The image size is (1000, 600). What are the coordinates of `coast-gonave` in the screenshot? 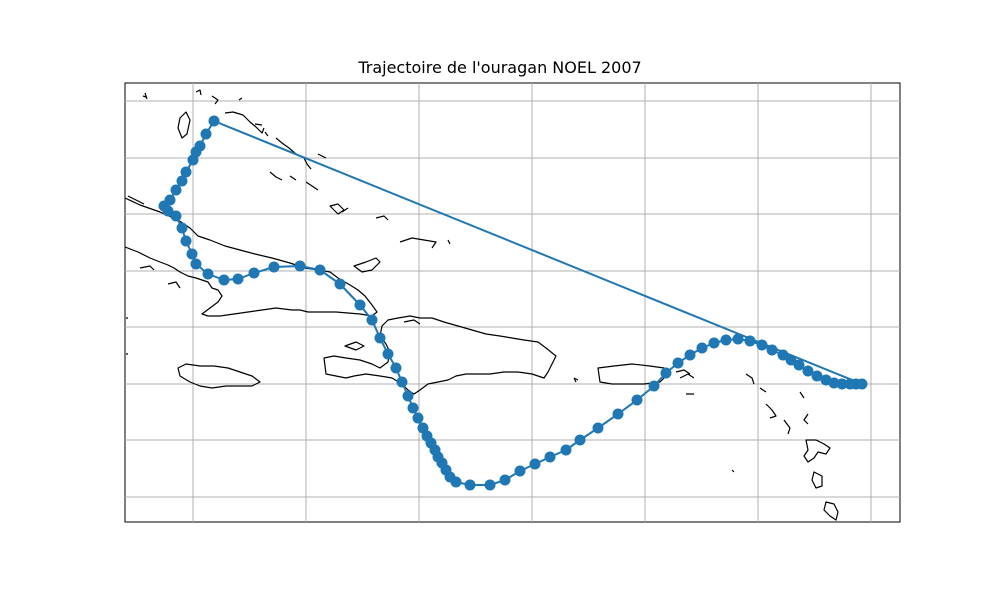 It's located at (354, 346).